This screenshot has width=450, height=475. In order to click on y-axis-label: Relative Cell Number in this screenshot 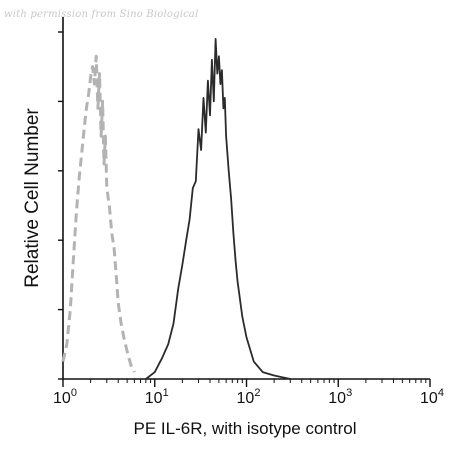, I will do `click(32, 198)`.